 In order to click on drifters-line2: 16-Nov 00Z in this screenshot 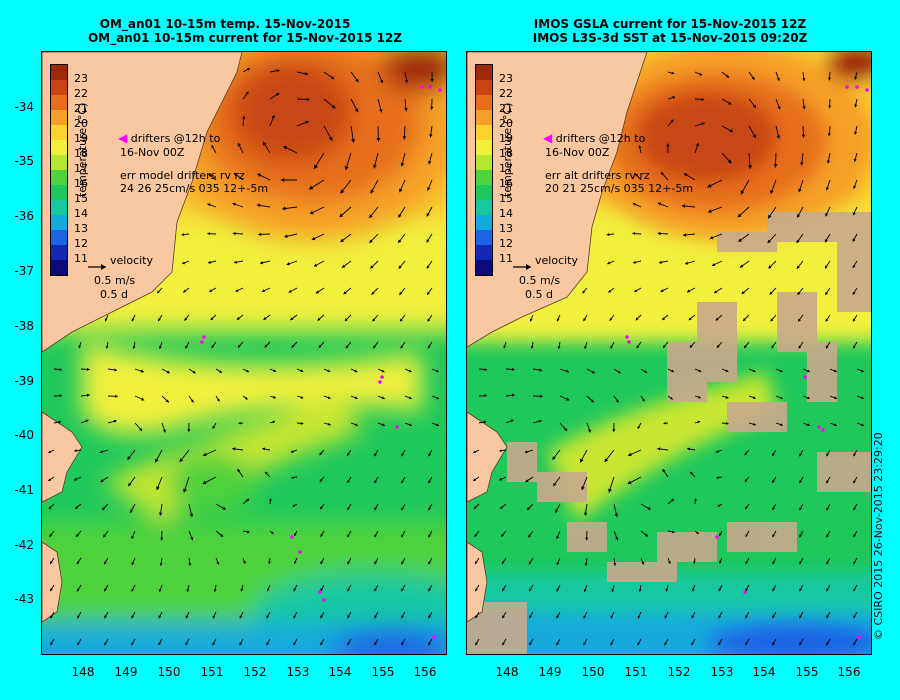, I will do `click(577, 152)`.